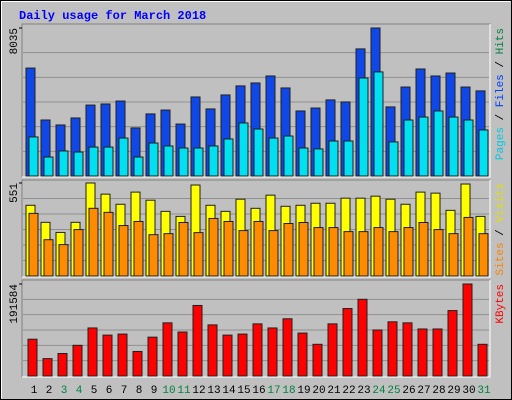 This screenshot has height=400, width=512. I want to click on x-tick-label: 12, so click(198, 391).